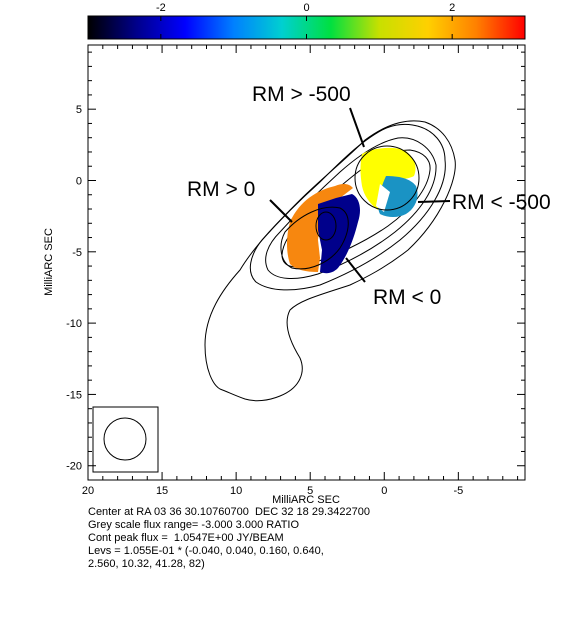  I want to click on rm-region-orange, so click(320, 227).